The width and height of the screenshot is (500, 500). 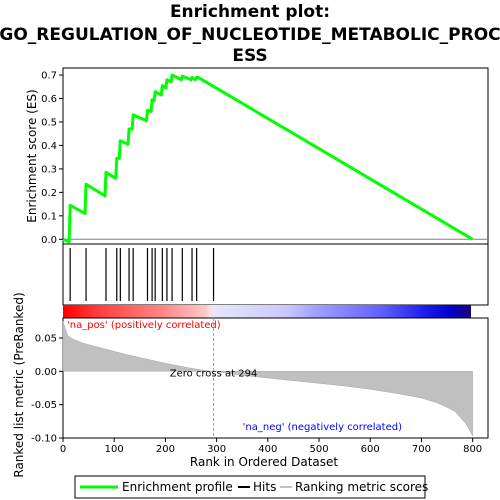 I want to click on chart-title-line-3: ESS, so click(x=249, y=56).